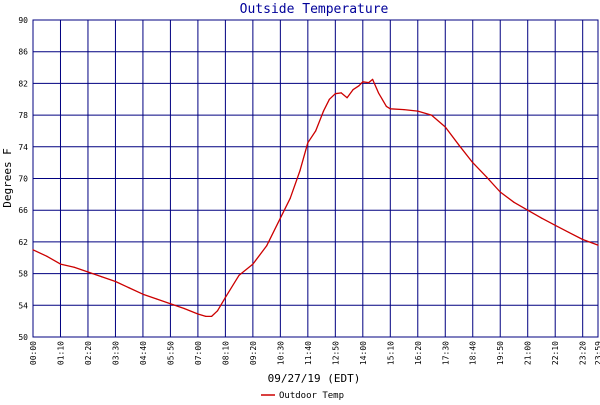 Image resolution: width=600 pixels, height=405 pixels. What do you see at coordinates (143, 353) in the screenshot?
I see `x-tick-label: 04:40` at bounding box center [143, 353].